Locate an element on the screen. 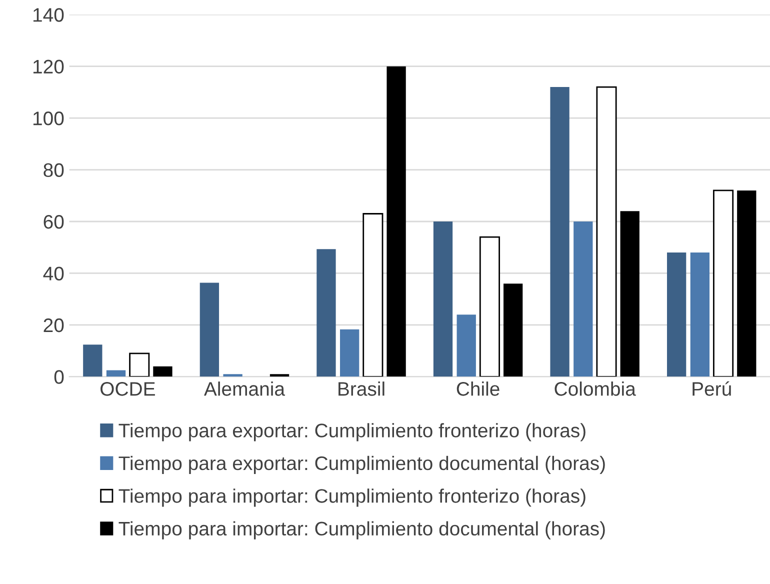 The height and width of the screenshot is (584, 770). y-tick-label: 0 is located at coordinates (59, 377).